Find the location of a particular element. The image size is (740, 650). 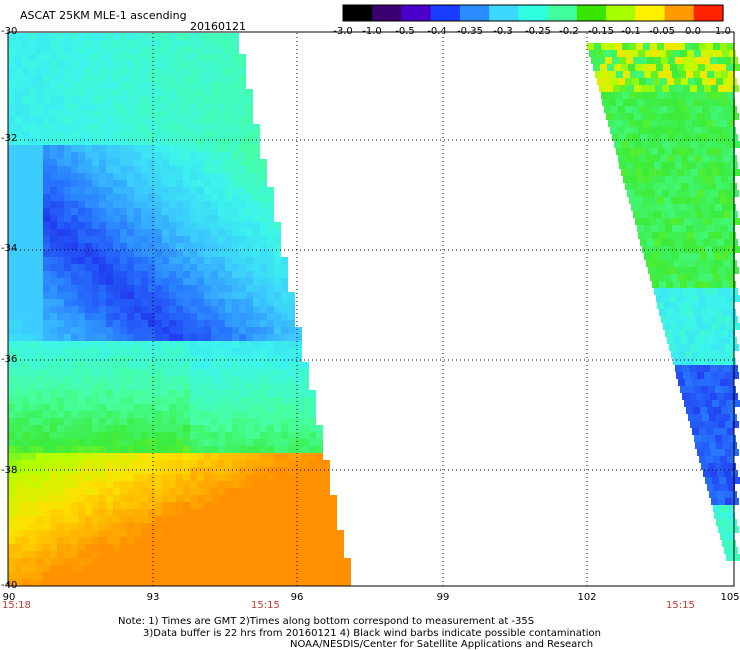

colorbar is located at coordinates (533, 13).